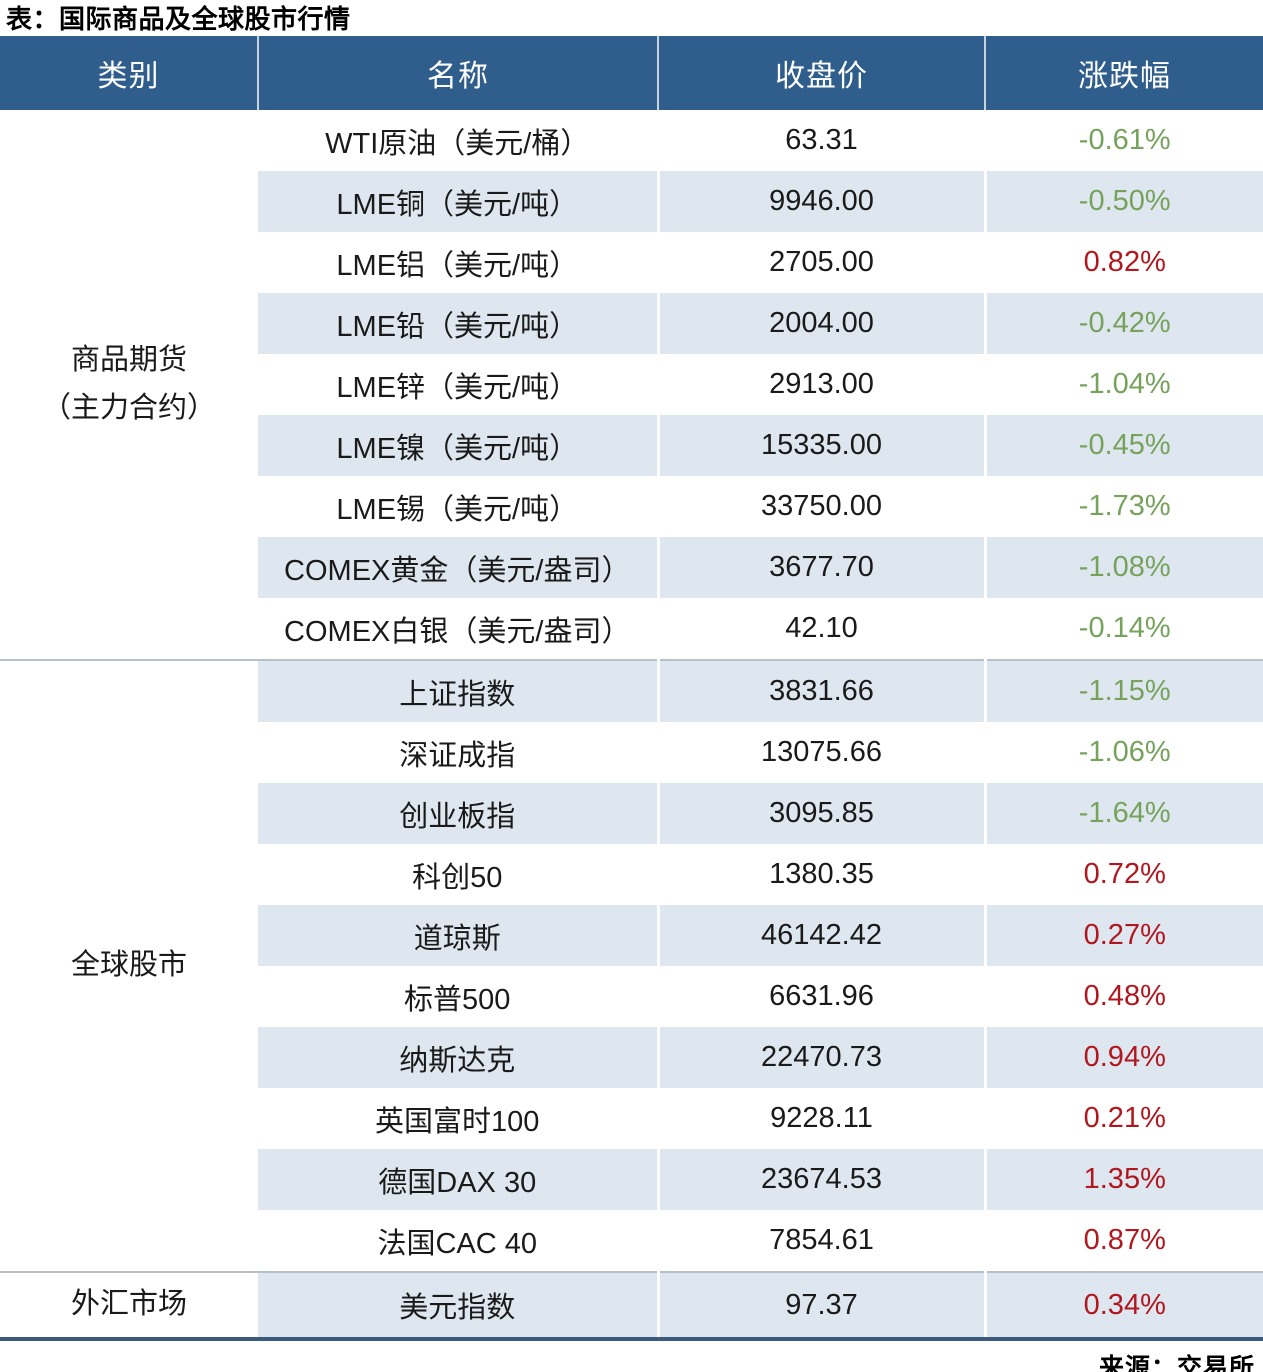 This screenshot has width=1263, height=1372. Describe the element at coordinates (1123, 445) in the screenshot. I see `change-percent-cell: -0.45%` at that location.